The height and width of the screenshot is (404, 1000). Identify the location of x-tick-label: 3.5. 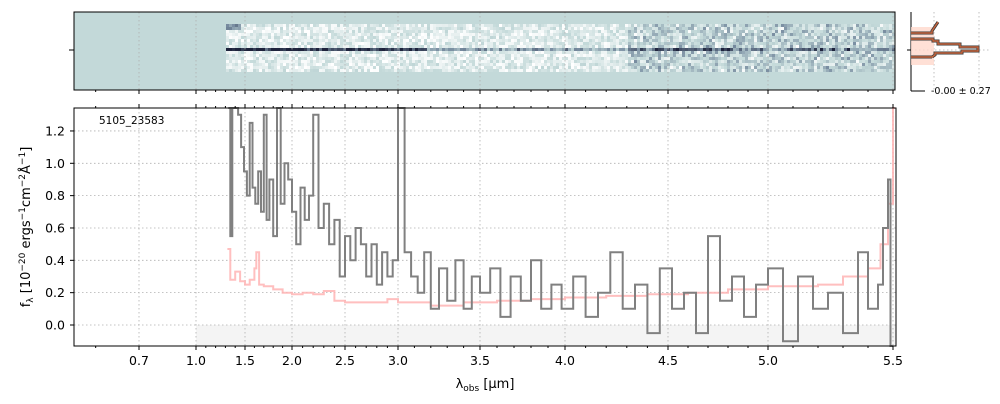
(480, 360).